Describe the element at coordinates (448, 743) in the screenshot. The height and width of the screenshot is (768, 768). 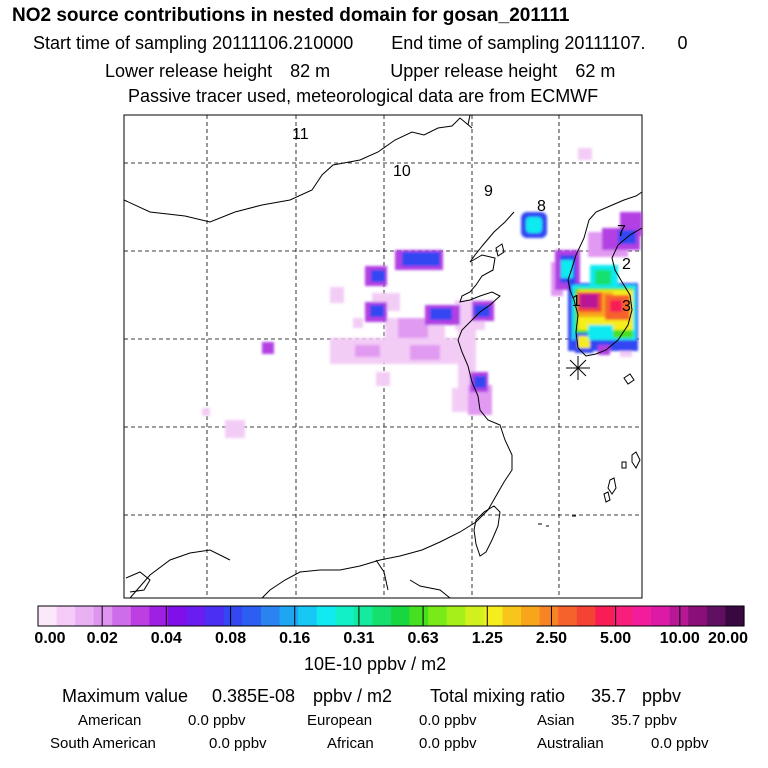
I see `region-african-value: 0.0 ppbv` at that location.